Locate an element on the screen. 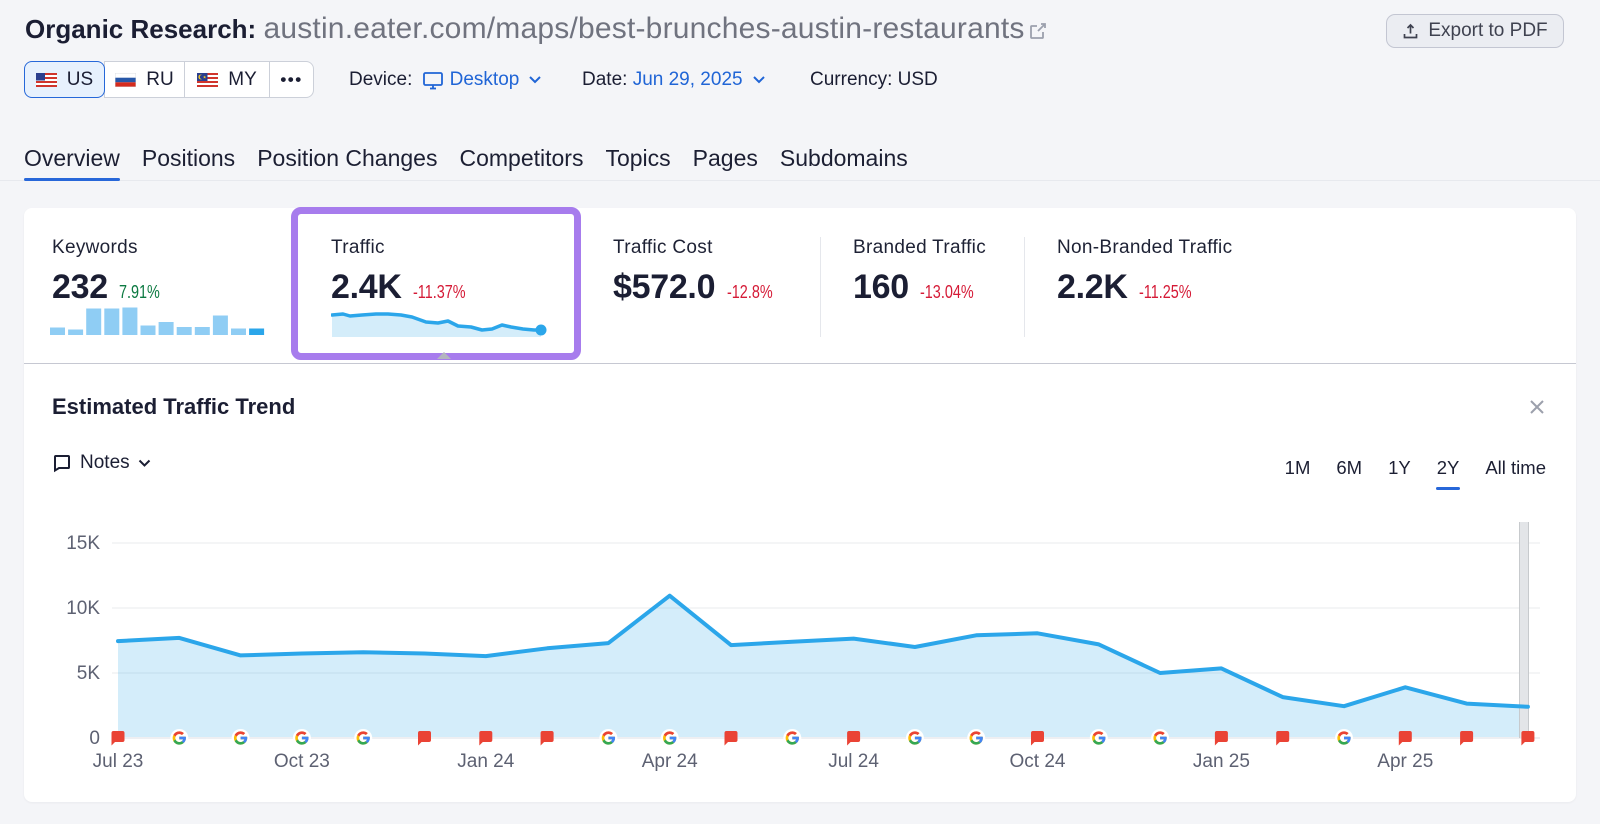 Image resolution: width=1600 pixels, height=824 pixels. svg-text: Apr 25 is located at coordinates (1405, 761).